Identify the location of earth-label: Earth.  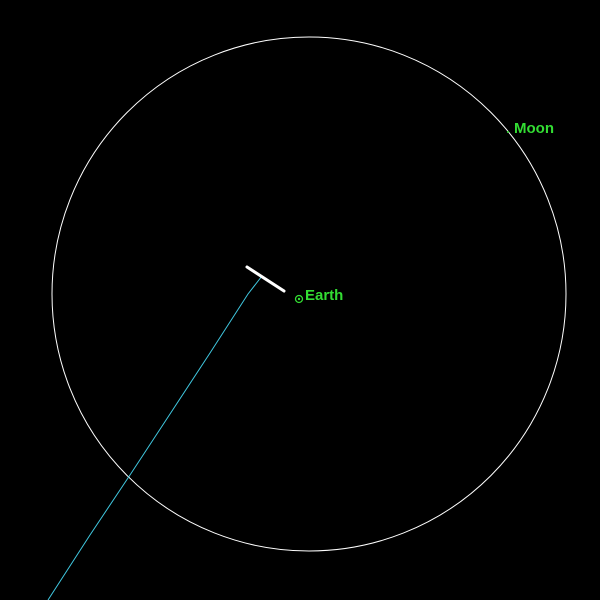
(324, 295).